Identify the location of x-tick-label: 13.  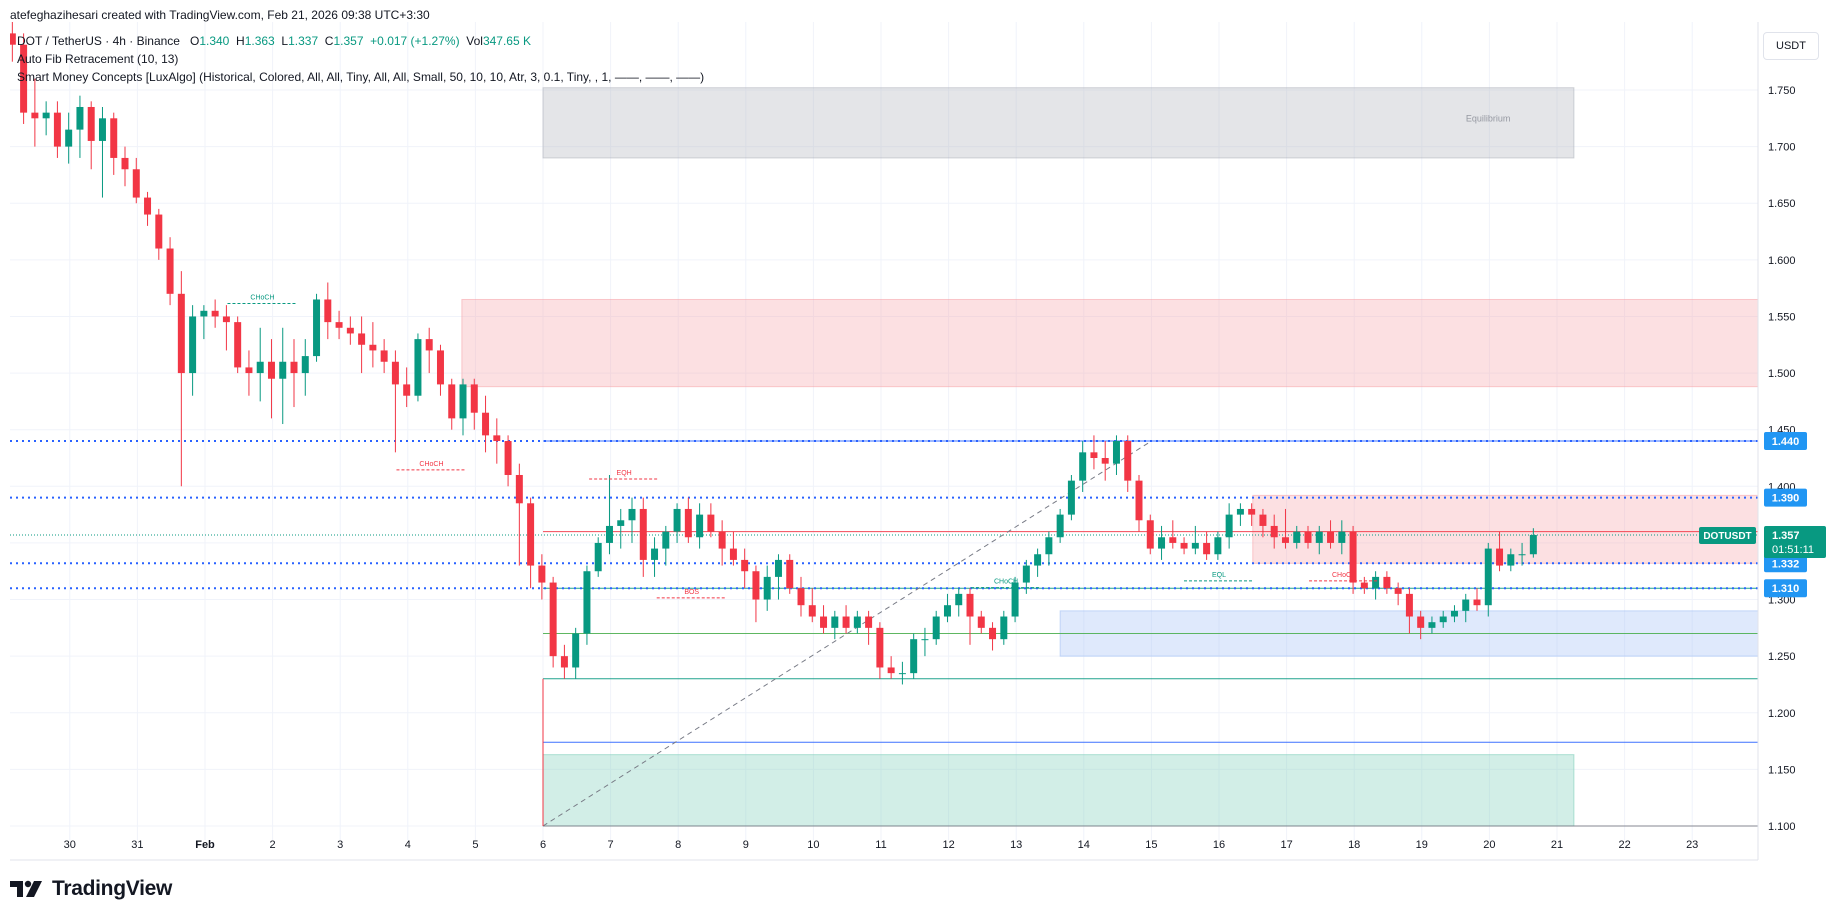
(1016, 845).